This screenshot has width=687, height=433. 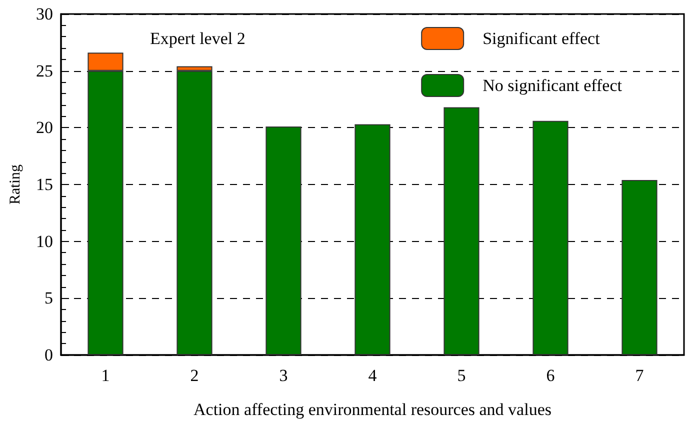 What do you see at coordinates (552, 85) in the screenshot?
I see `legend-label: No significant effect` at bounding box center [552, 85].